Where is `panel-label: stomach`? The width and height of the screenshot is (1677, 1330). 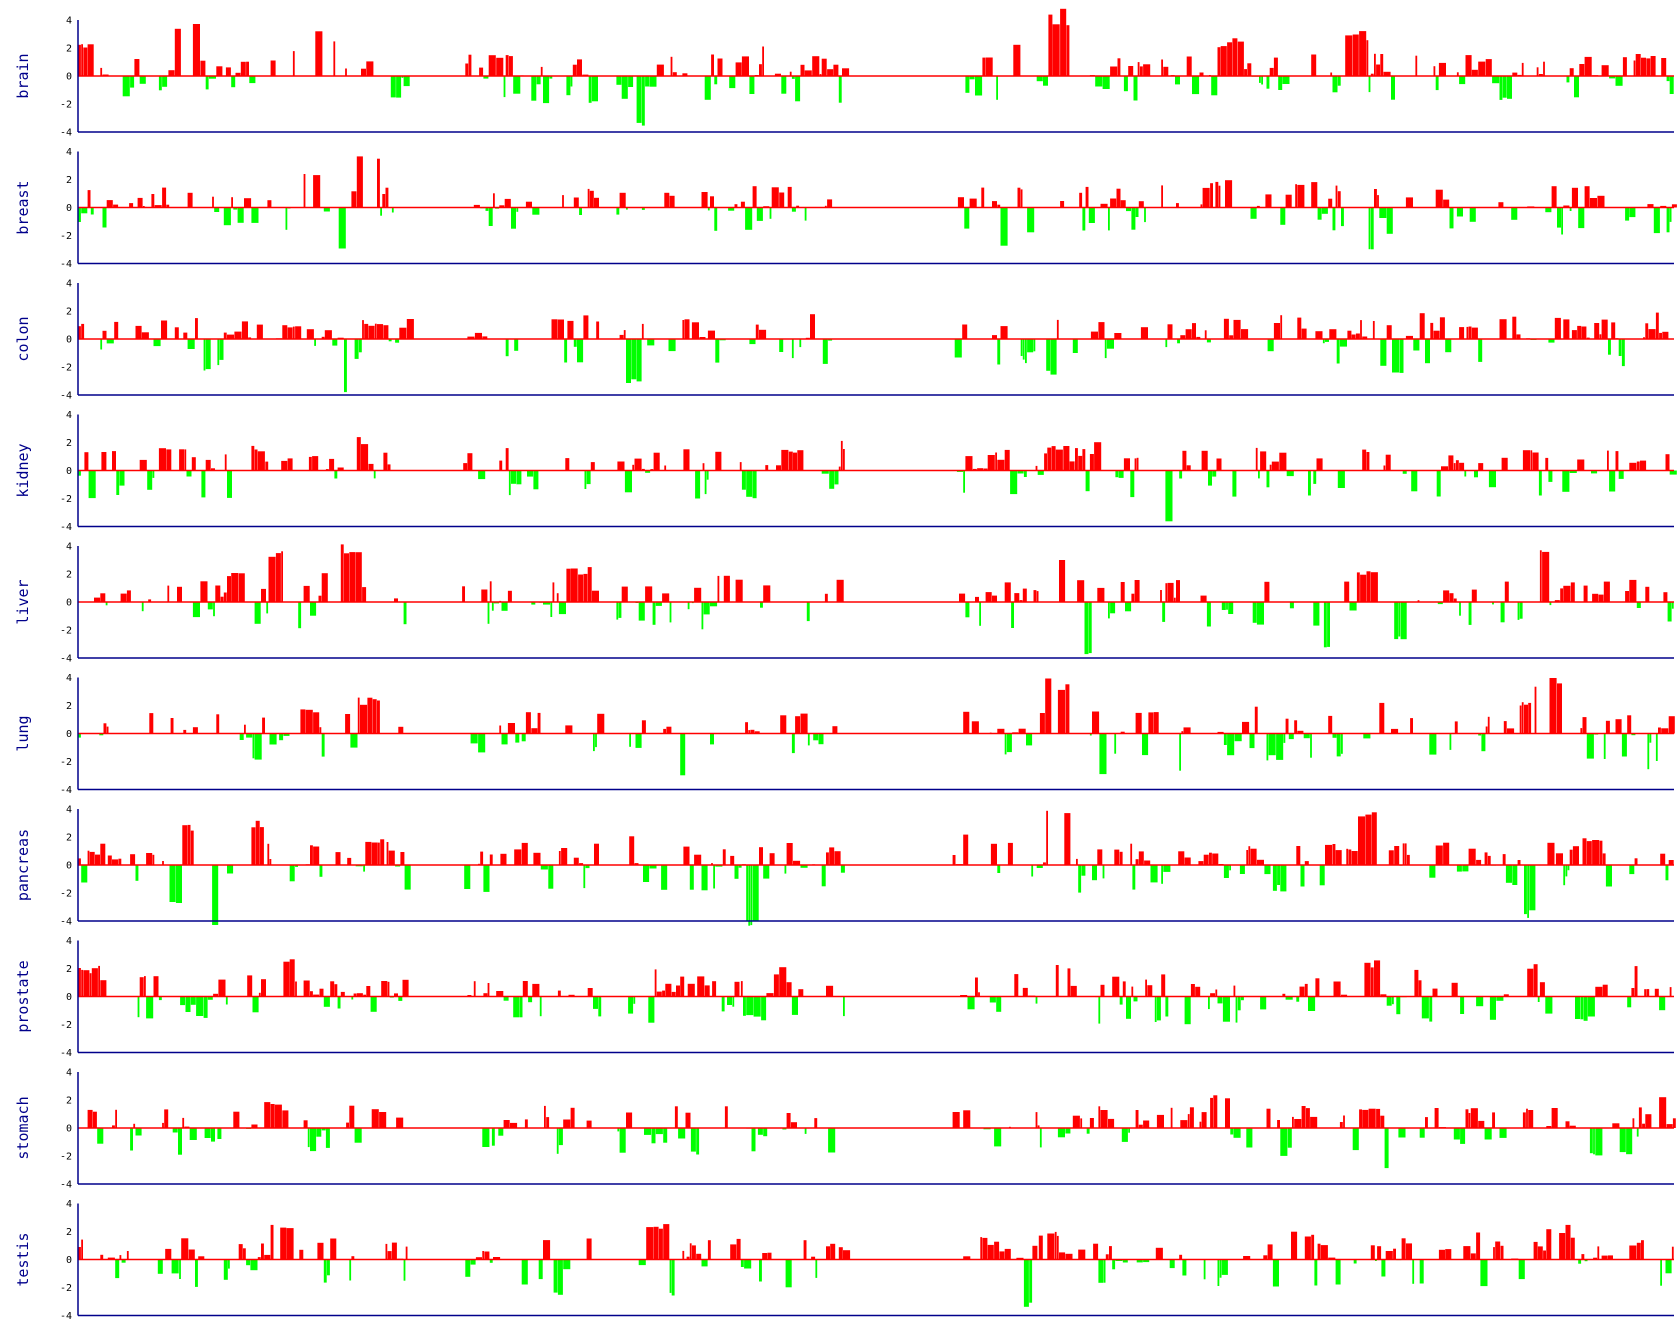
panel-label: stomach is located at coordinates (23, 1127).